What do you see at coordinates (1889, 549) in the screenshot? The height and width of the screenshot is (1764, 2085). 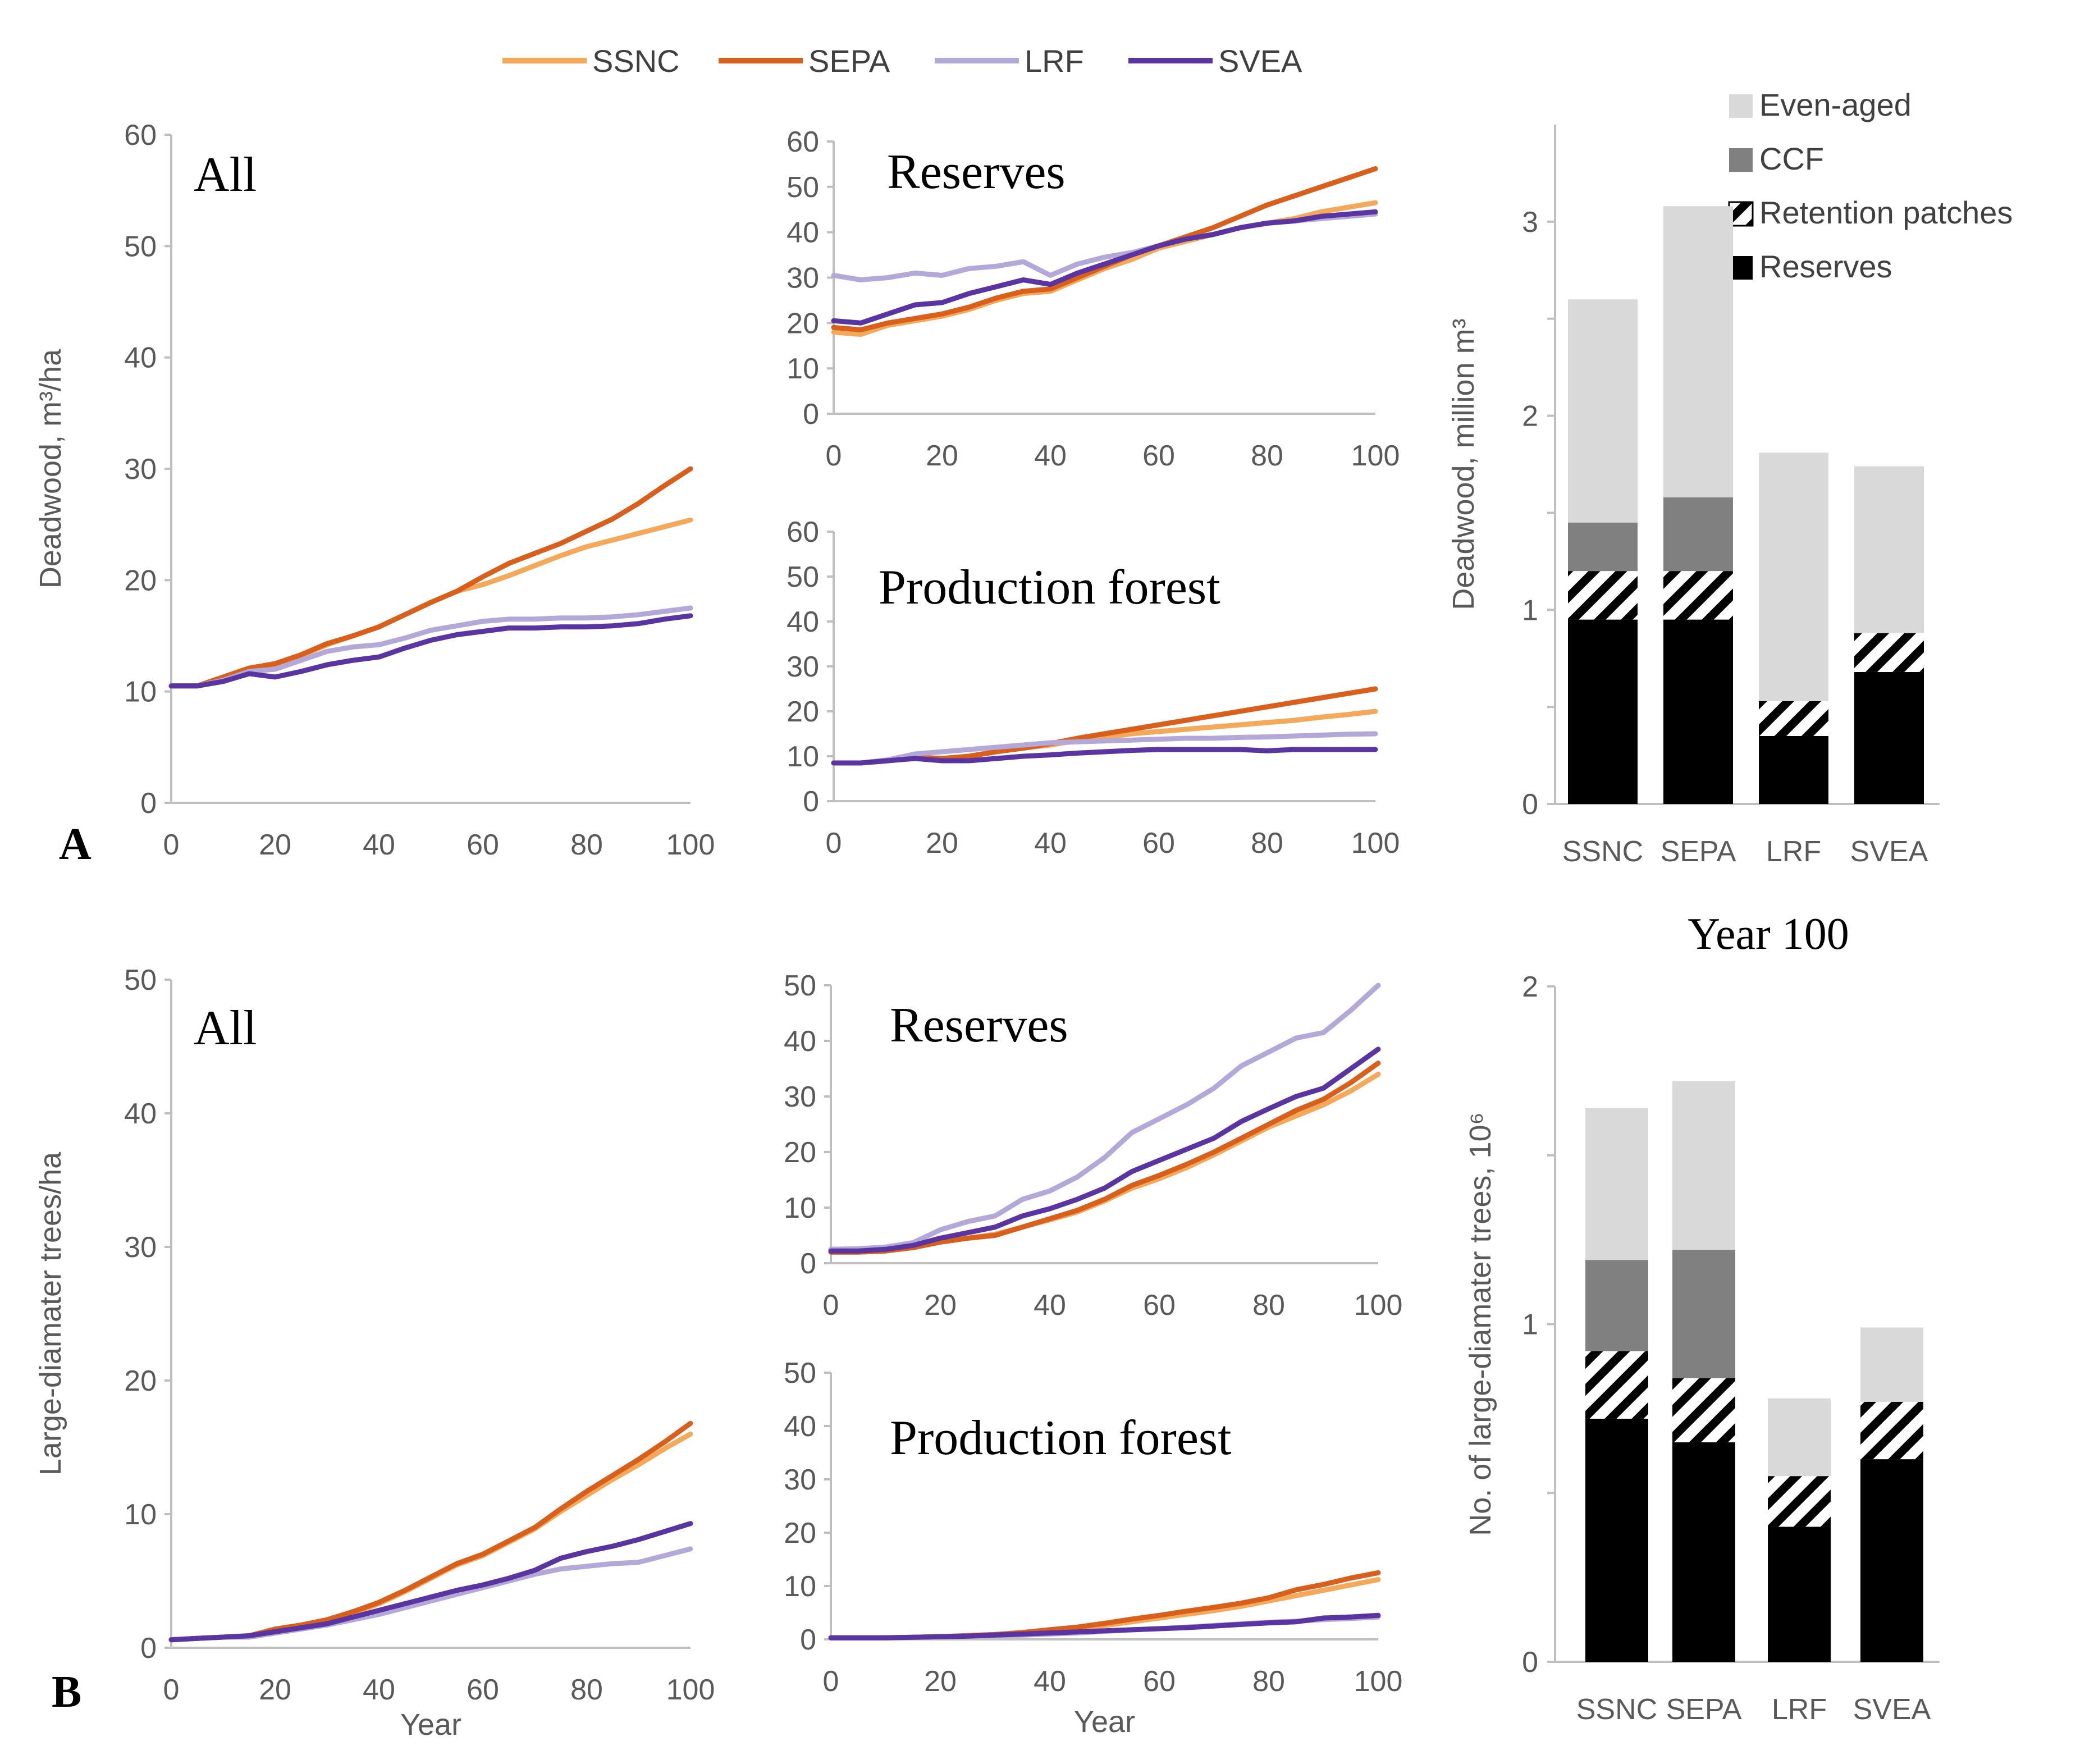 I see `bar-segment-even-aged-svea` at bounding box center [1889, 549].